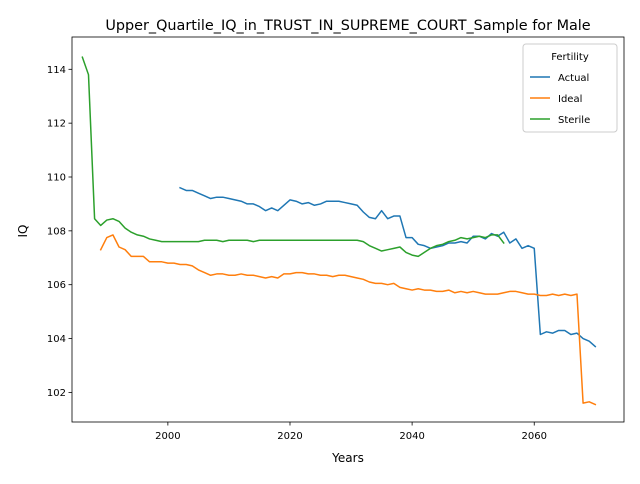 This screenshot has width=640, height=484. What do you see at coordinates (56, 231) in the screenshot?
I see `y-tick-label: 108` at bounding box center [56, 231].